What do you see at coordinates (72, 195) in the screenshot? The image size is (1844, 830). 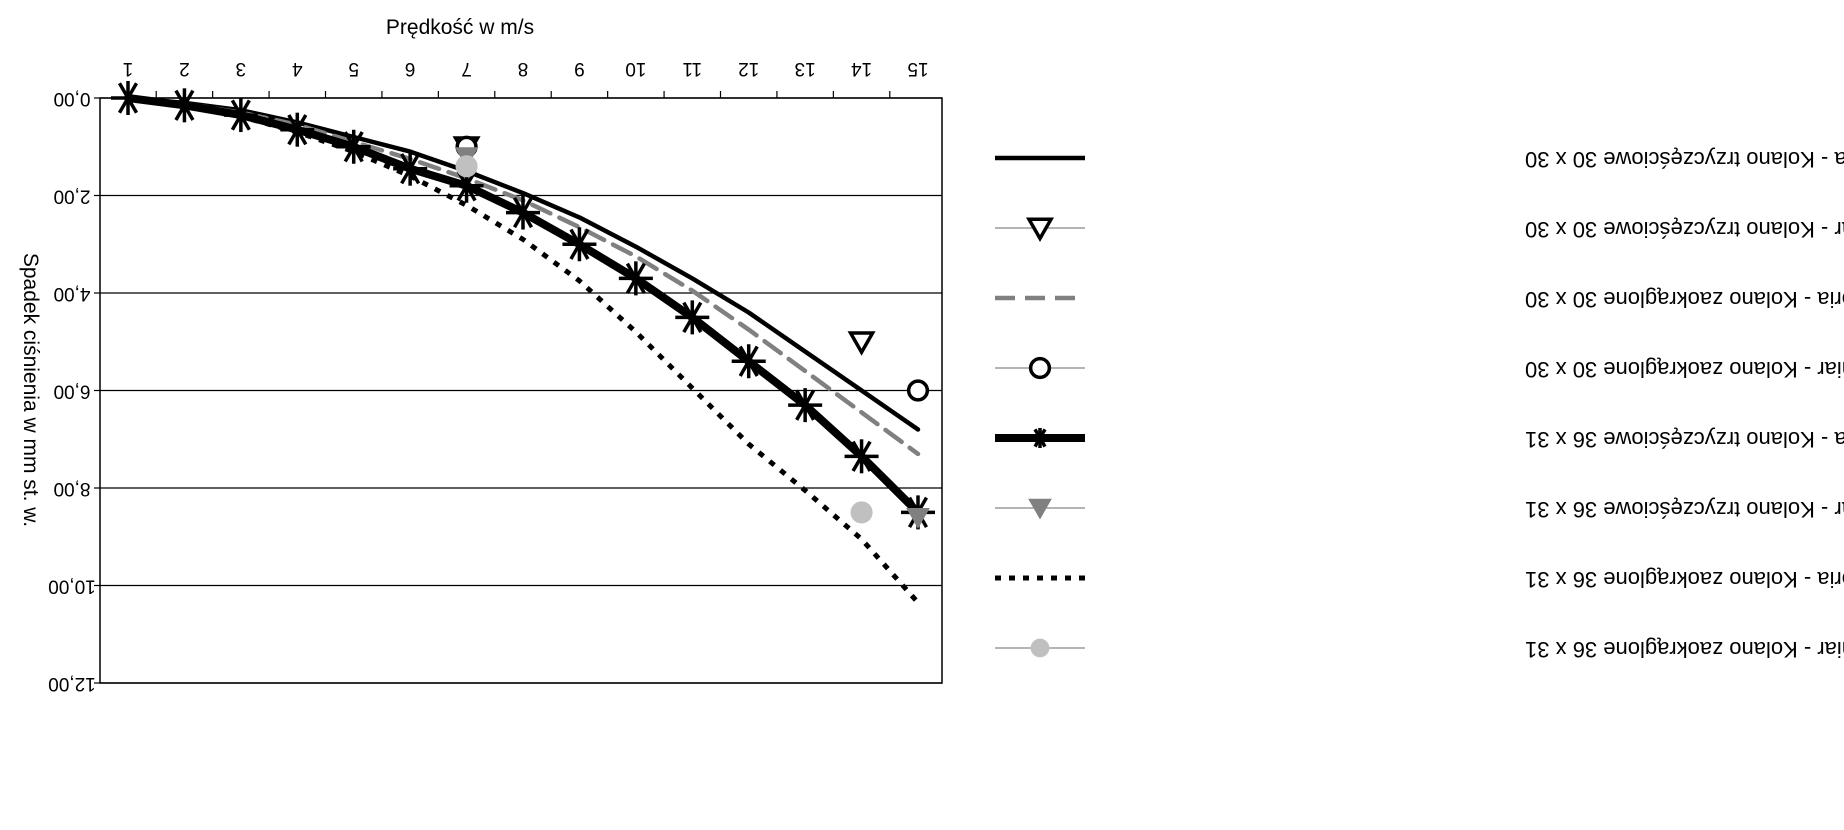 I see `y-tick-label: 2,00` at bounding box center [72, 195].